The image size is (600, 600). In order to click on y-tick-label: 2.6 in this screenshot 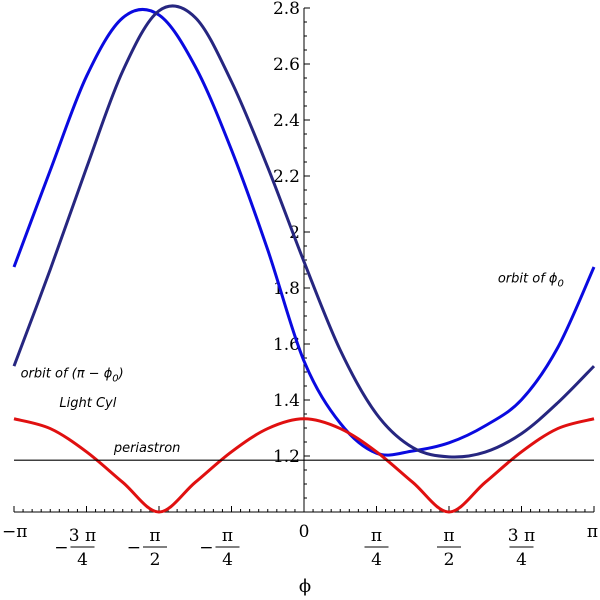, I will do `click(286, 65)`.